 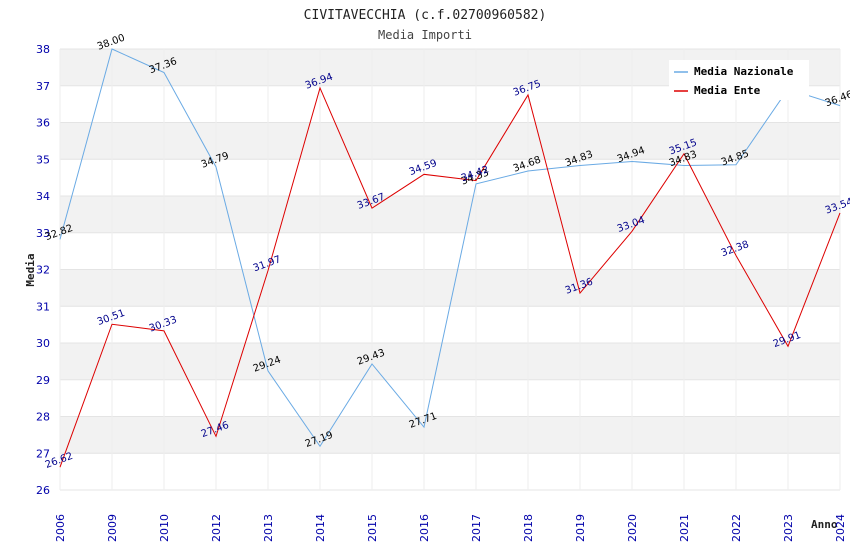 I want to click on y-tick-label: 30, so click(x=43, y=343).